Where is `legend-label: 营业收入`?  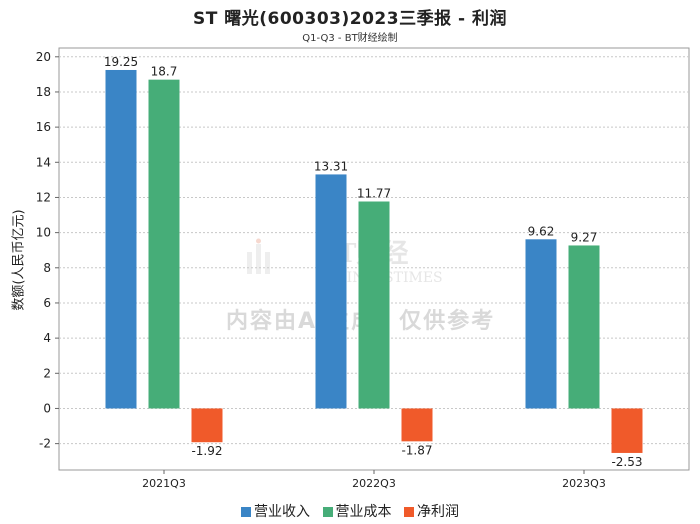 legend-label: 营业收入 is located at coordinates (282, 512).